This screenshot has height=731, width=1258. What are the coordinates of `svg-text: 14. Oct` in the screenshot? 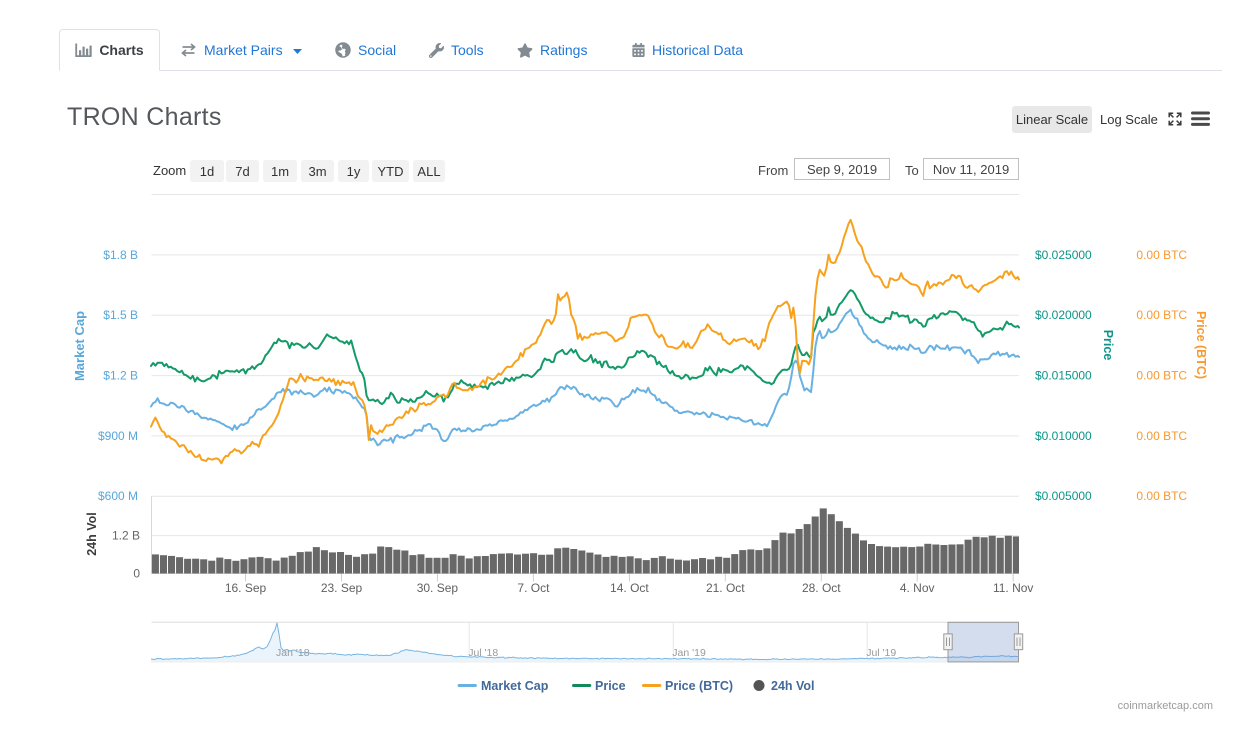 It's located at (629, 588).